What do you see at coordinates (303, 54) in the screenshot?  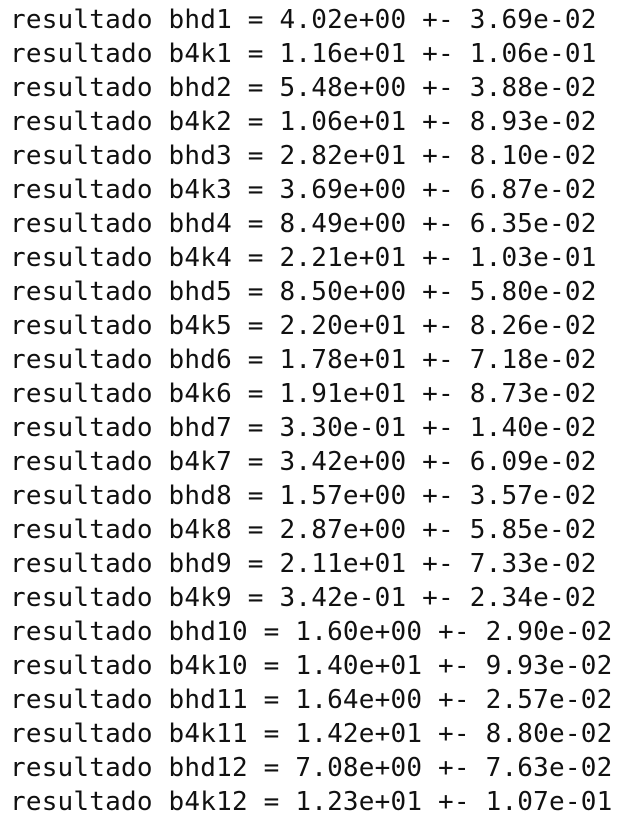 I see `output-line-b4k1: resultado b4k1 = 1.16e+01 +- 1.06e-01` at bounding box center [303, 54].